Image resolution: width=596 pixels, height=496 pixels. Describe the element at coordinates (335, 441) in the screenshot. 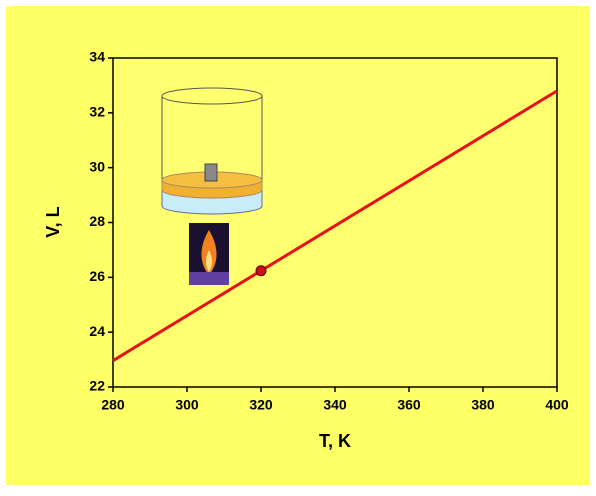

I see `x-axis-label: T, K` at that location.